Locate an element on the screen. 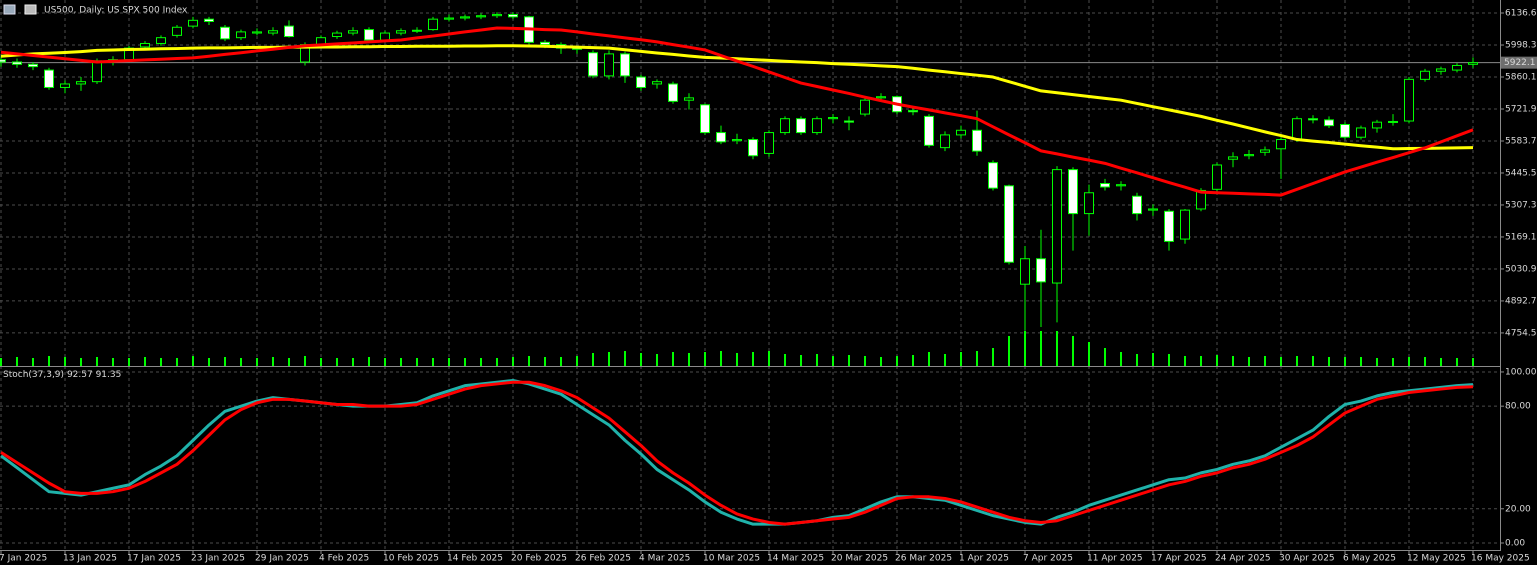  y-tick-label: 80.00 is located at coordinates (1518, 407).